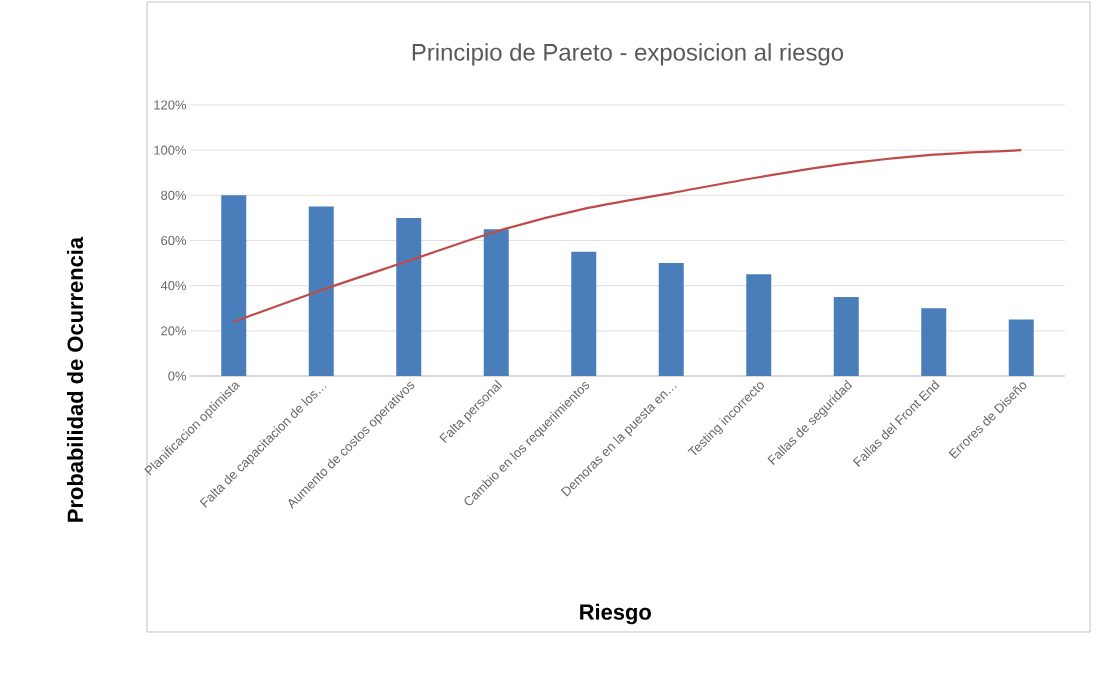 The image size is (1098, 680). I want to click on y-tick-label: 120%, so click(170, 105).